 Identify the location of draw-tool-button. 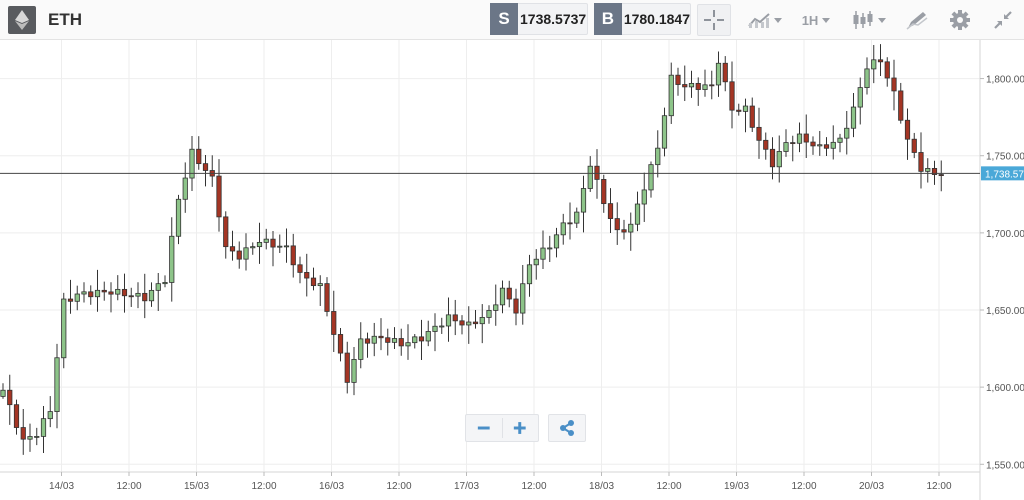
(917, 20).